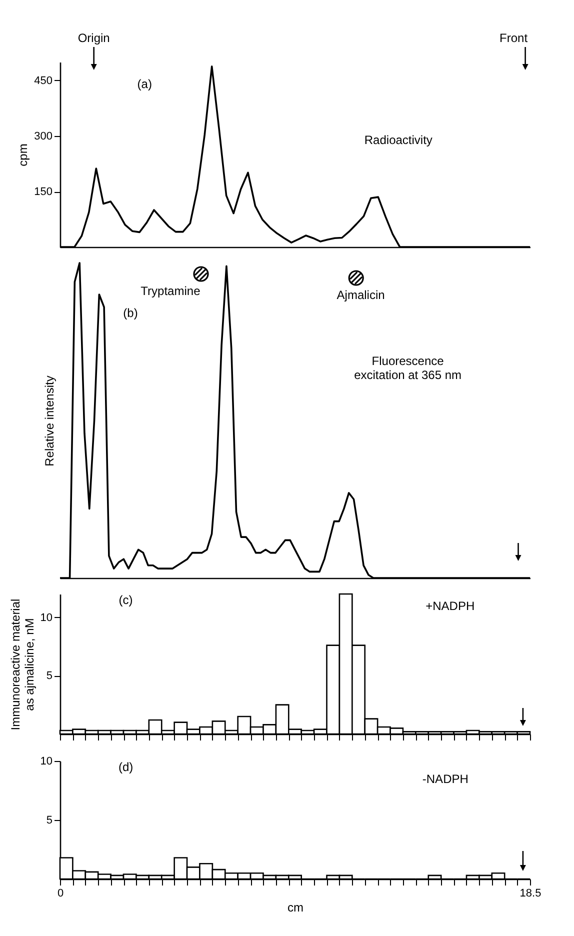 Image resolution: width=574 pixels, height=936 pixels. Describe the element at coordinates (445, 779) in the screenshot. I see `annotation: -NADPH` at that location.